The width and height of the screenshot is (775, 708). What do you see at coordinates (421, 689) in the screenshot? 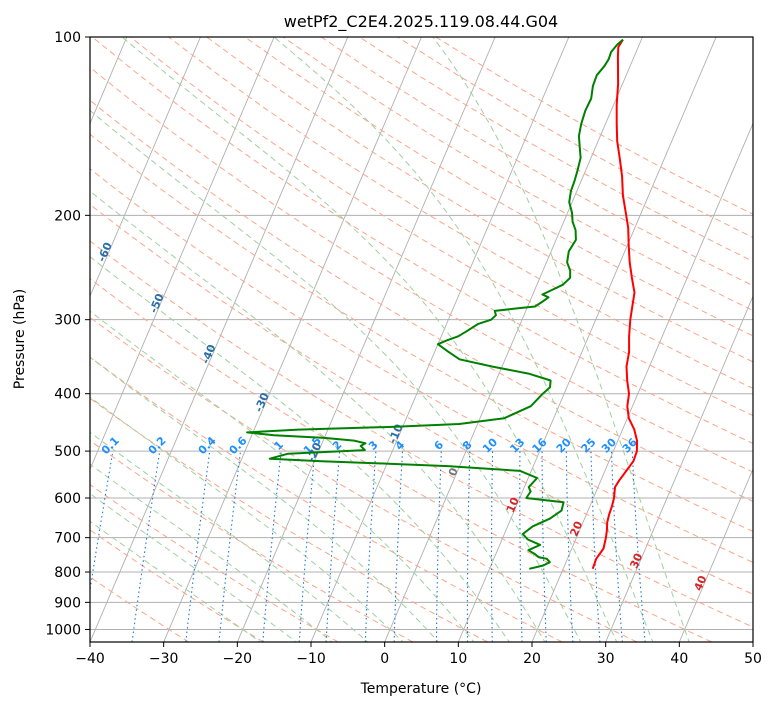
I see `x-axis-title: Temperature (°C)` at bounding box center [421, 689].